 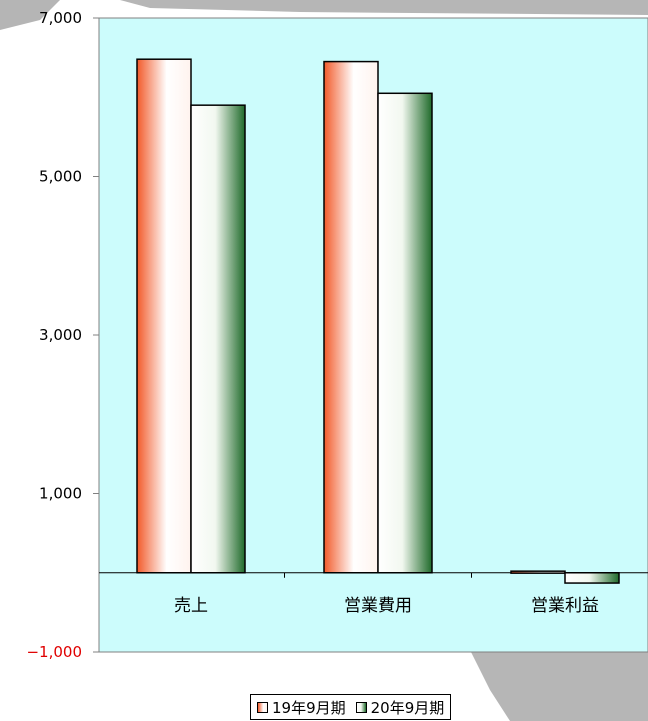 What do you see at coordinates (378, 606) in the screenshot?
I see `category-label: 営業費用` at bounding box center [378, 606].